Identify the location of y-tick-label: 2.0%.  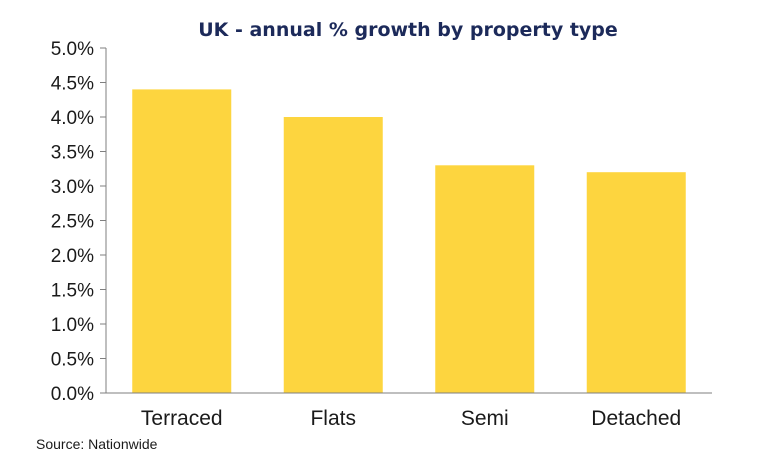
(72, 256).